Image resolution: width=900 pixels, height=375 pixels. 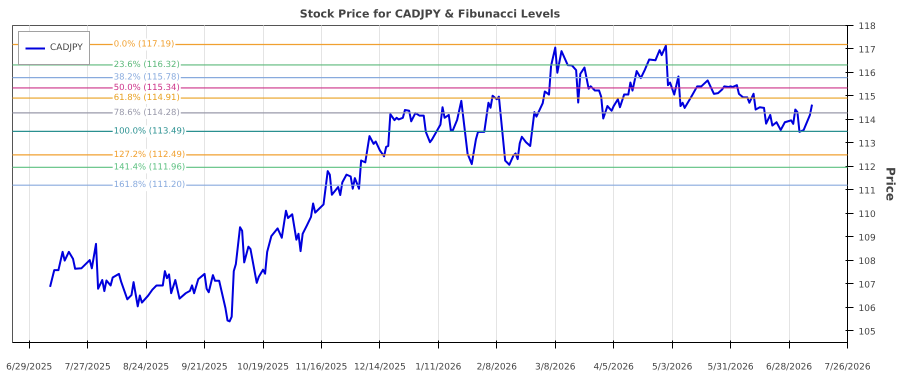 I want to click on y-tick-label: 110, so click(x=867, y=215).